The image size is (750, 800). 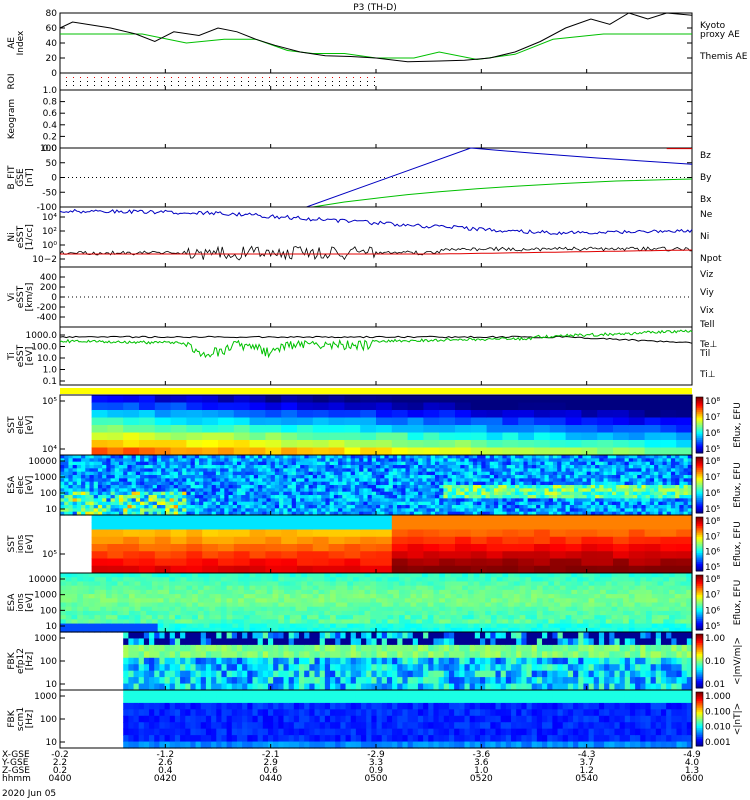 What do you see at coordinates (376, 237) in the screenshot?
I see `density-frame` at bounding box center [376, 237].